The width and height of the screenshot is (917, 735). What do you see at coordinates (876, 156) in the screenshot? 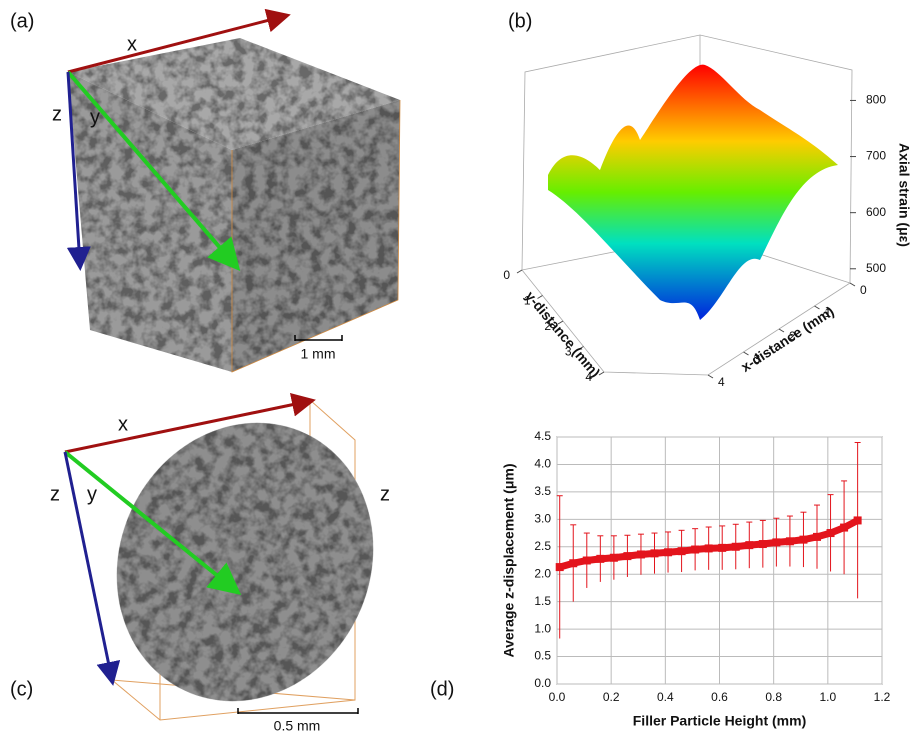
I see `z-tick-label: 700` at bounding box center [876, 156].